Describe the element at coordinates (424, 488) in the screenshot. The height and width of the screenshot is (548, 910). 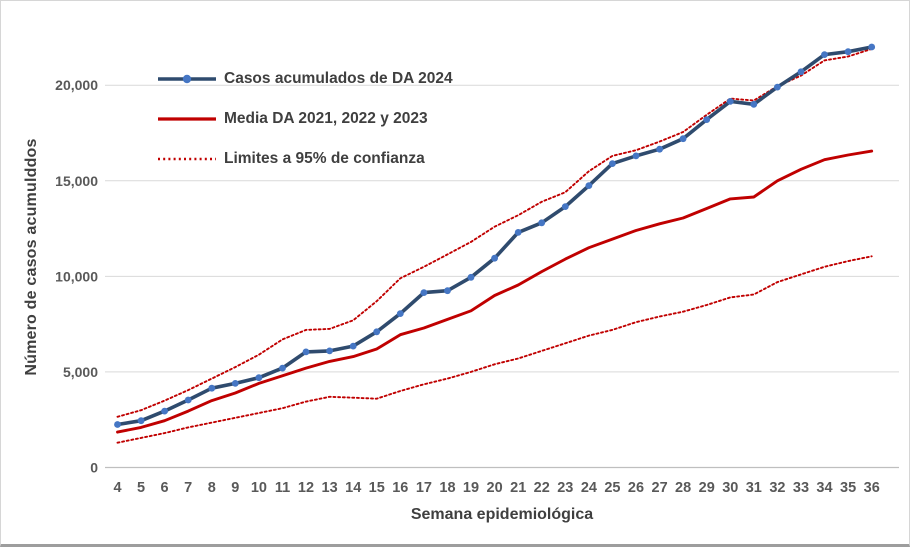
I see `x-tick-label: 17` at that location.